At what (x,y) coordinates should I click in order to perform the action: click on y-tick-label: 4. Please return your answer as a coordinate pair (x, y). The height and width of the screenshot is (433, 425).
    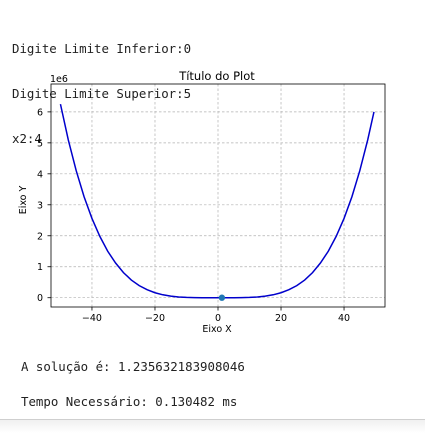
    Looking at the image, I should click on (40, 174).